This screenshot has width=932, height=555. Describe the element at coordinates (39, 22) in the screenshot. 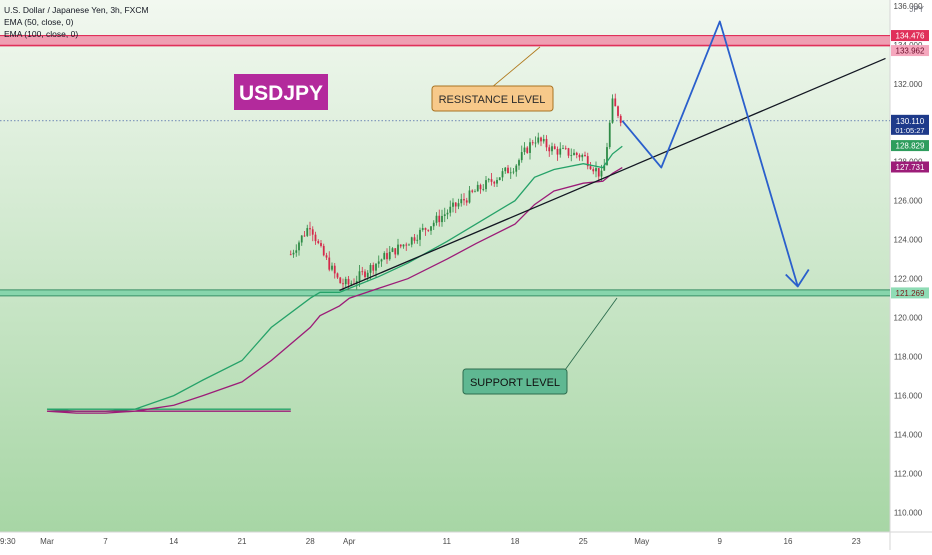

I see `legend-ema50: EMA (50, close, 0)` at that location.